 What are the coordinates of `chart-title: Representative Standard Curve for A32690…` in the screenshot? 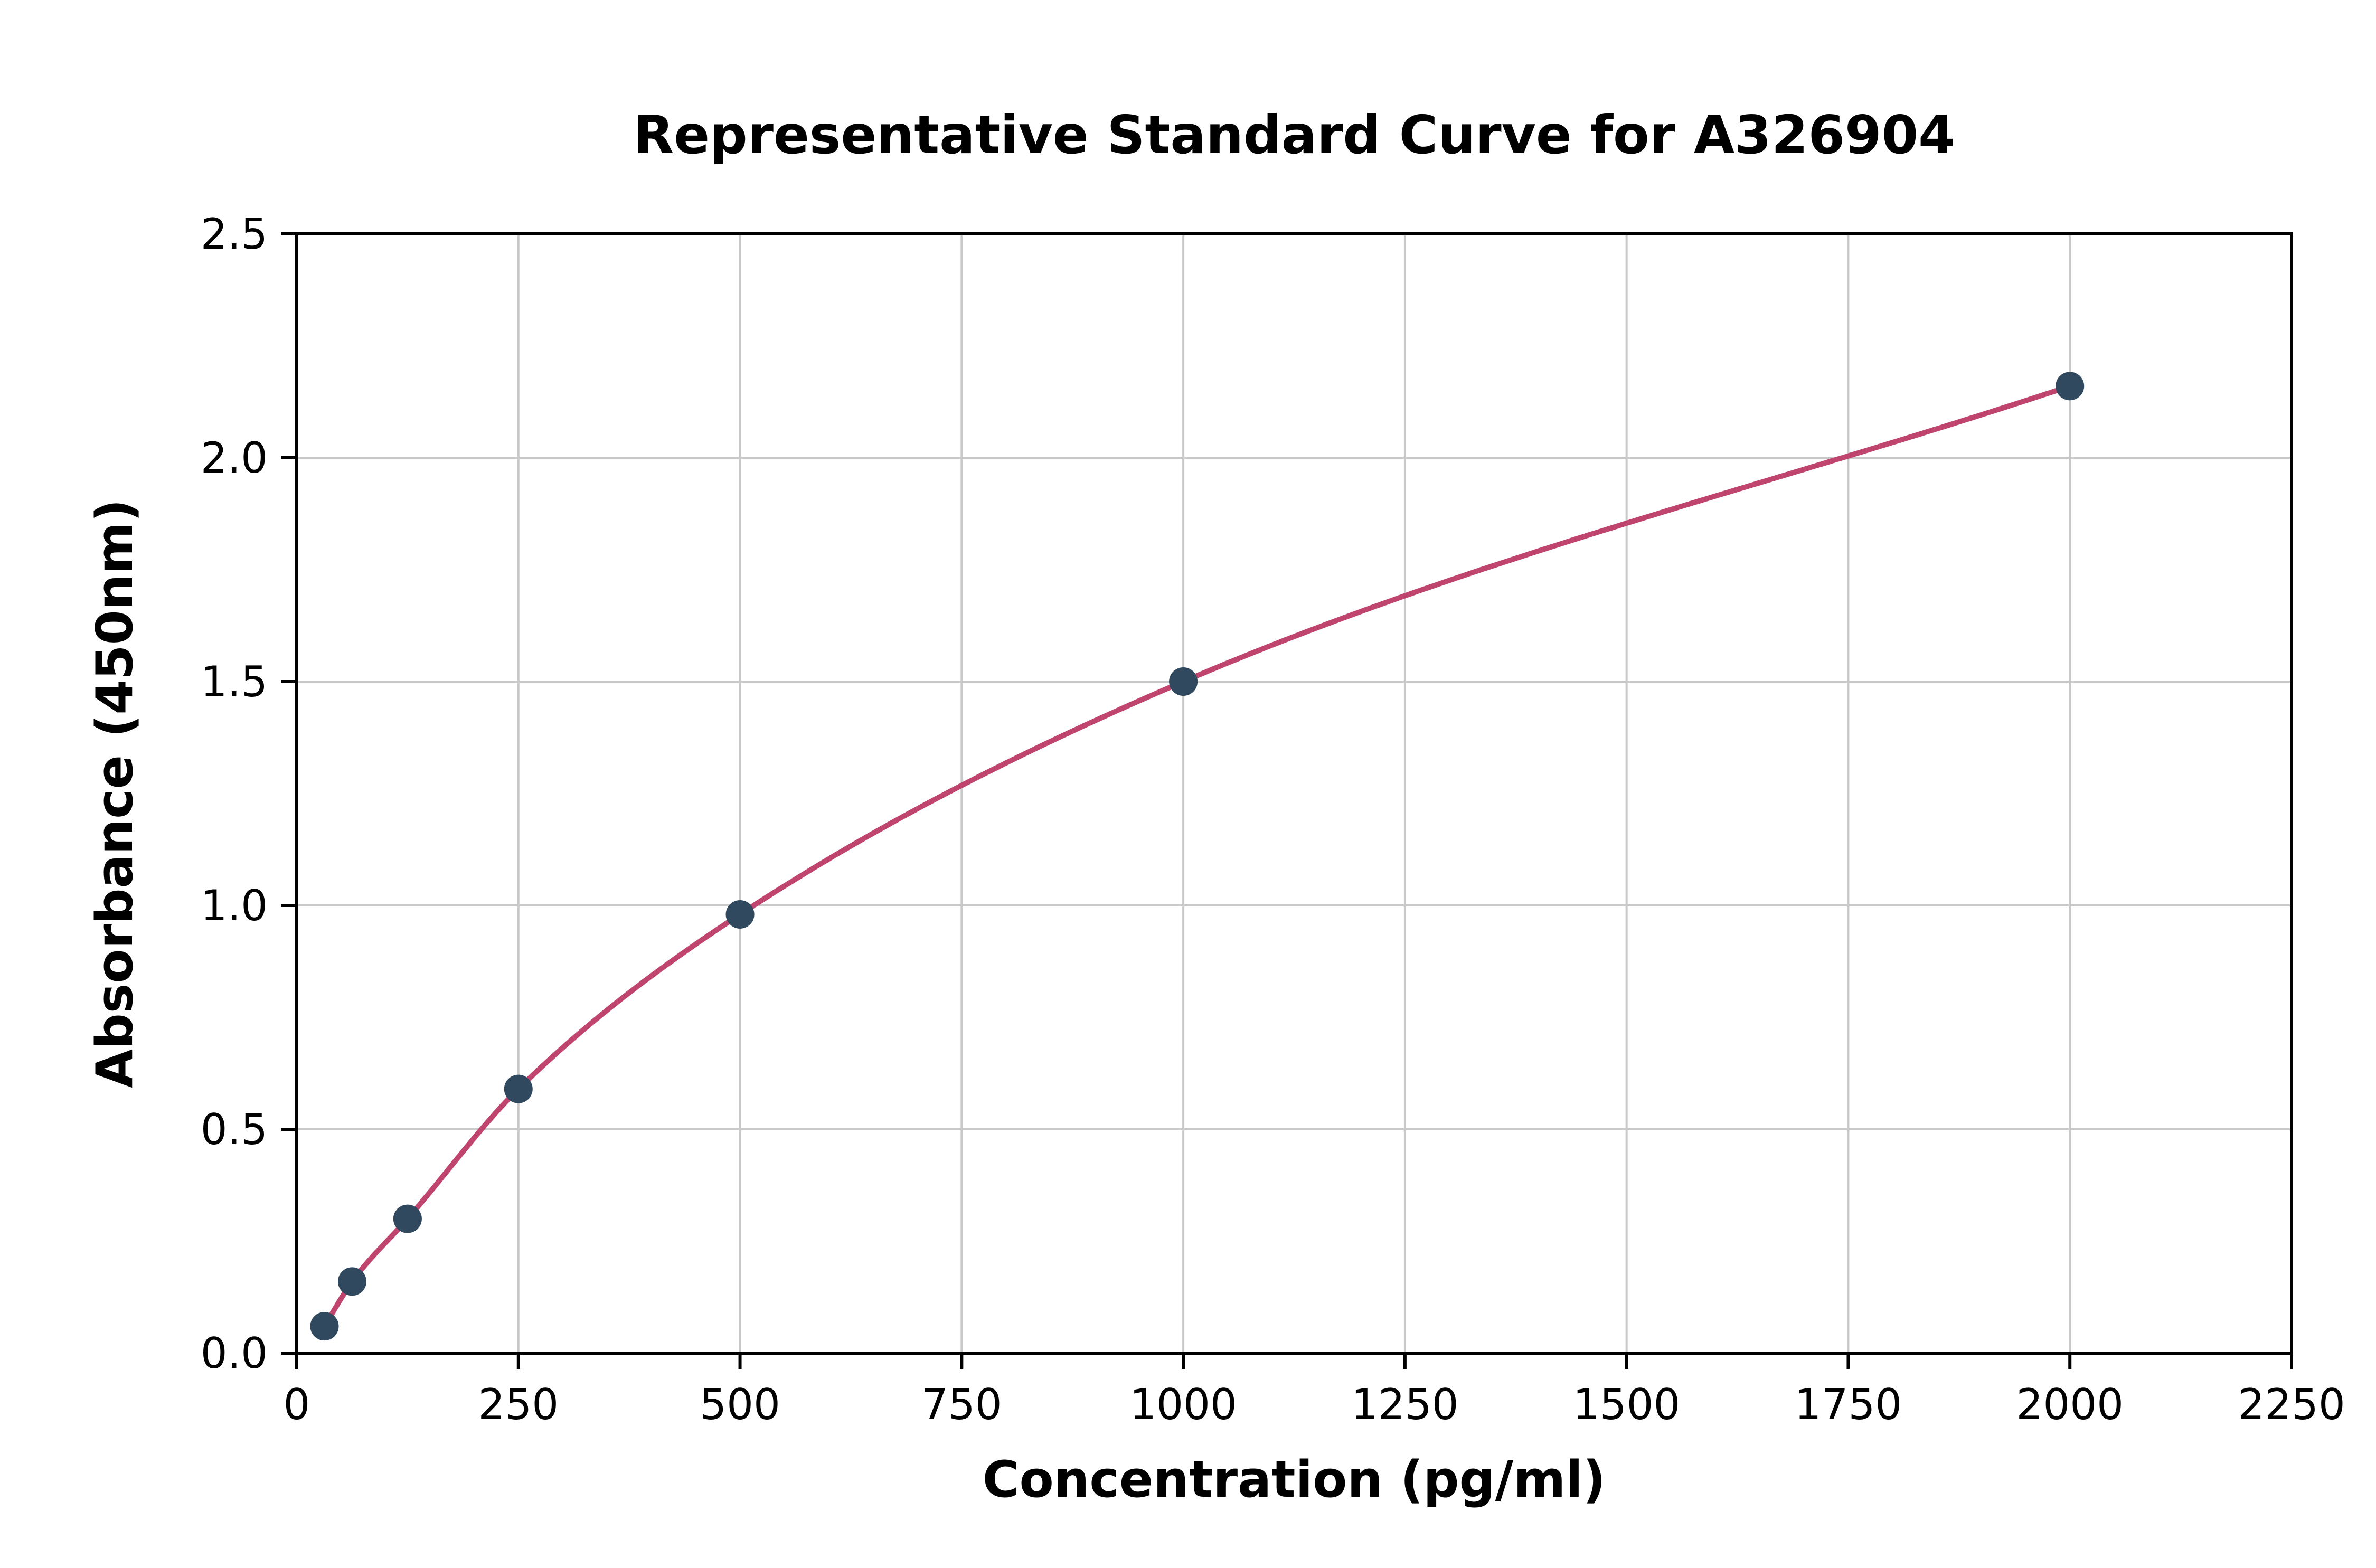 It's located at (1294, 135).